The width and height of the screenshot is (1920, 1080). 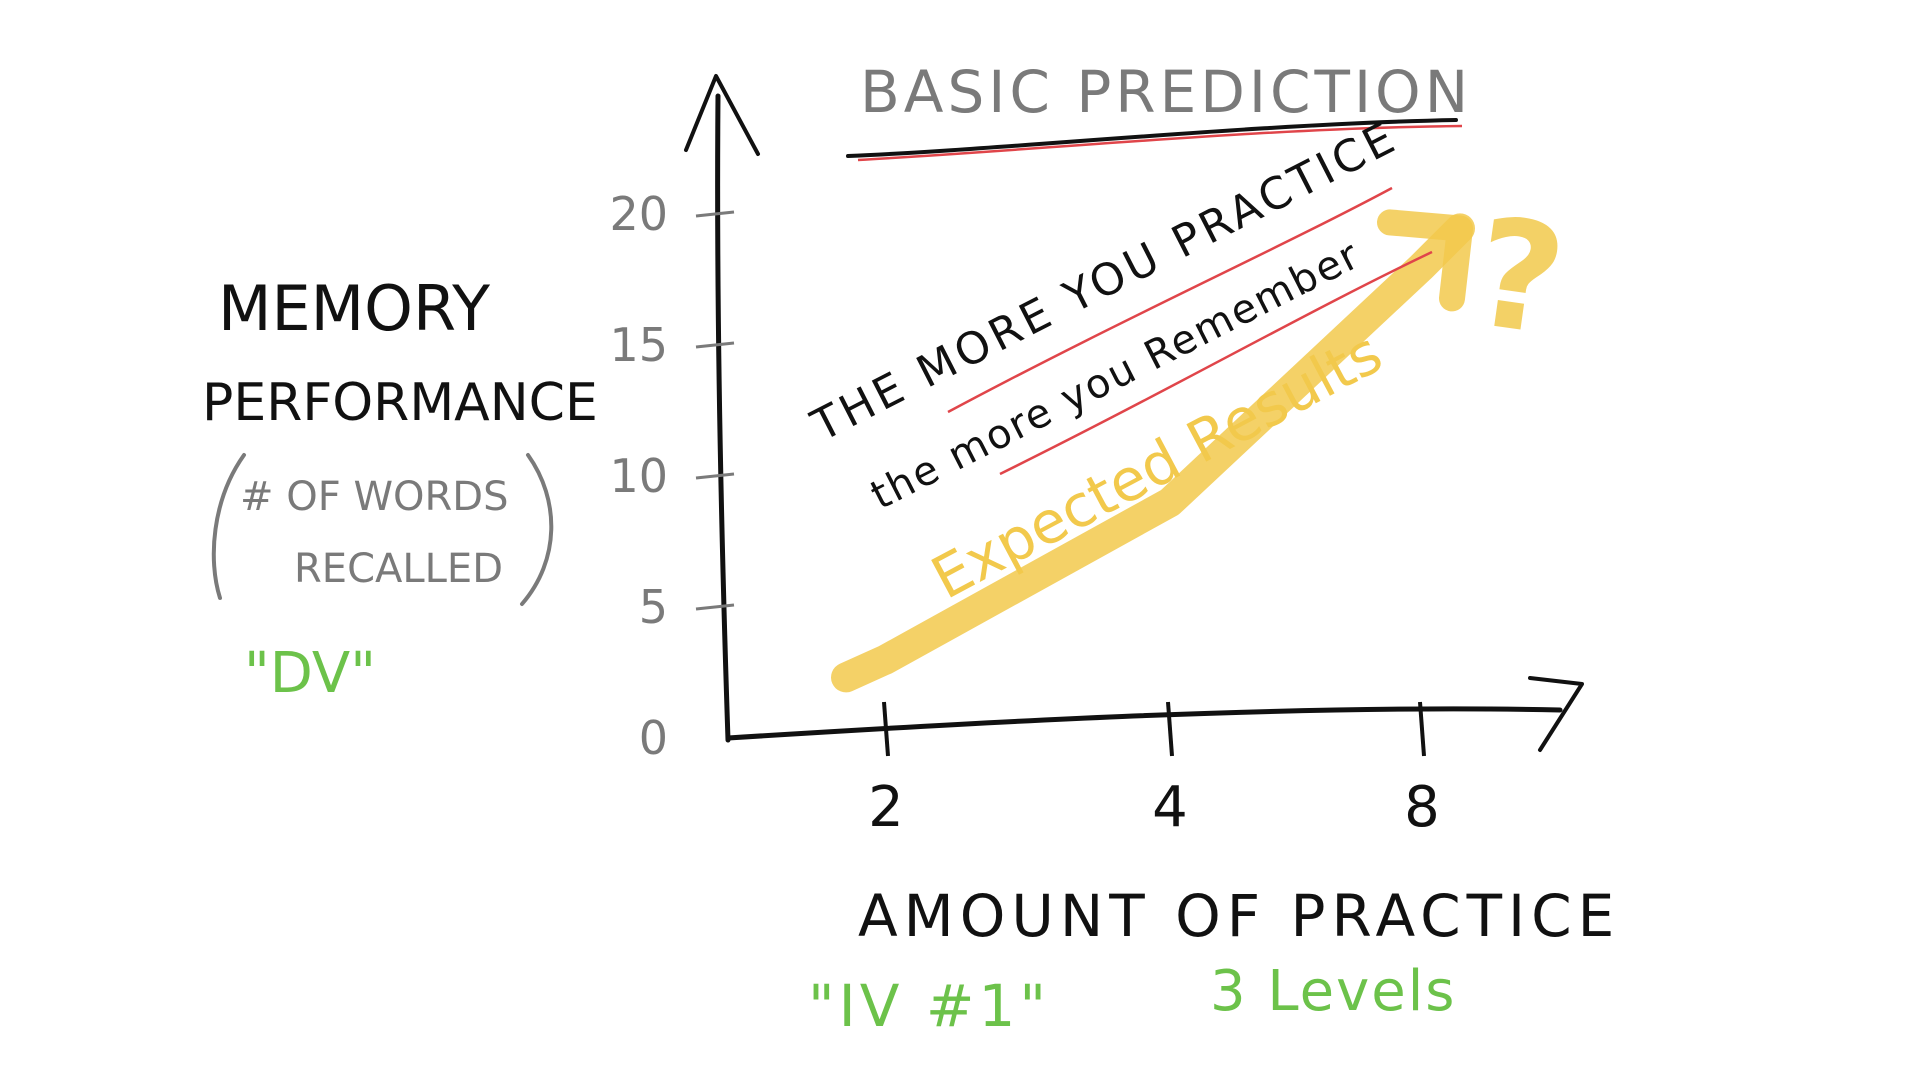 I want to click on x-axis-arrowhead, so click(x=1556, y=714).